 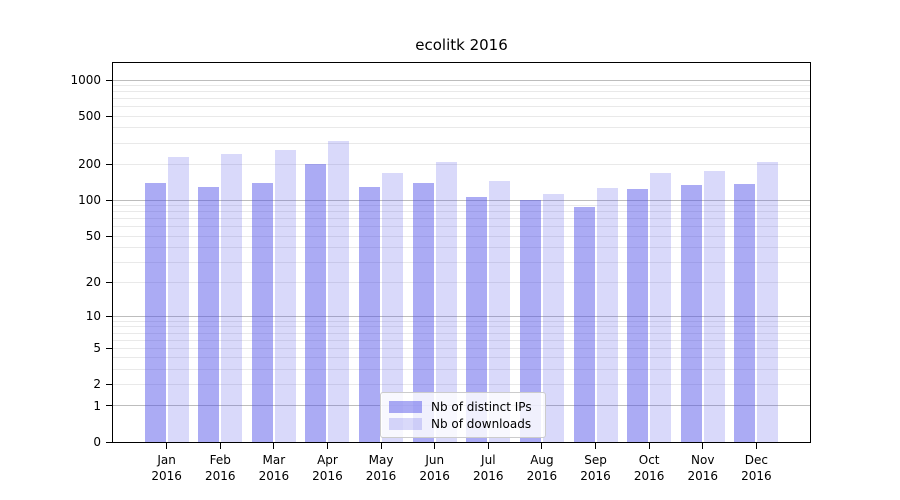 What do you see at coordinates (327, 460) in the screenshot?
I see `x-tick-label-month: Apr` at bounding box center [327, 460].